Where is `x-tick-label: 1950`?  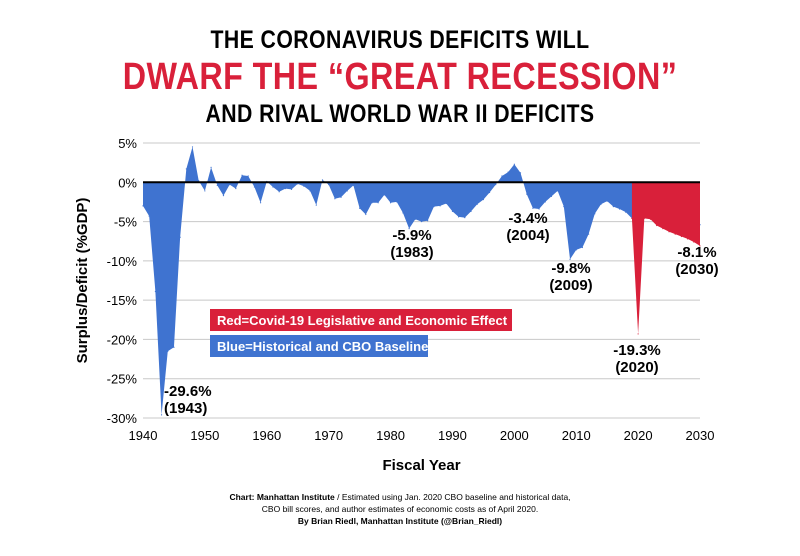
x-tick-label: 1950 is located at coordinates (204, 435).